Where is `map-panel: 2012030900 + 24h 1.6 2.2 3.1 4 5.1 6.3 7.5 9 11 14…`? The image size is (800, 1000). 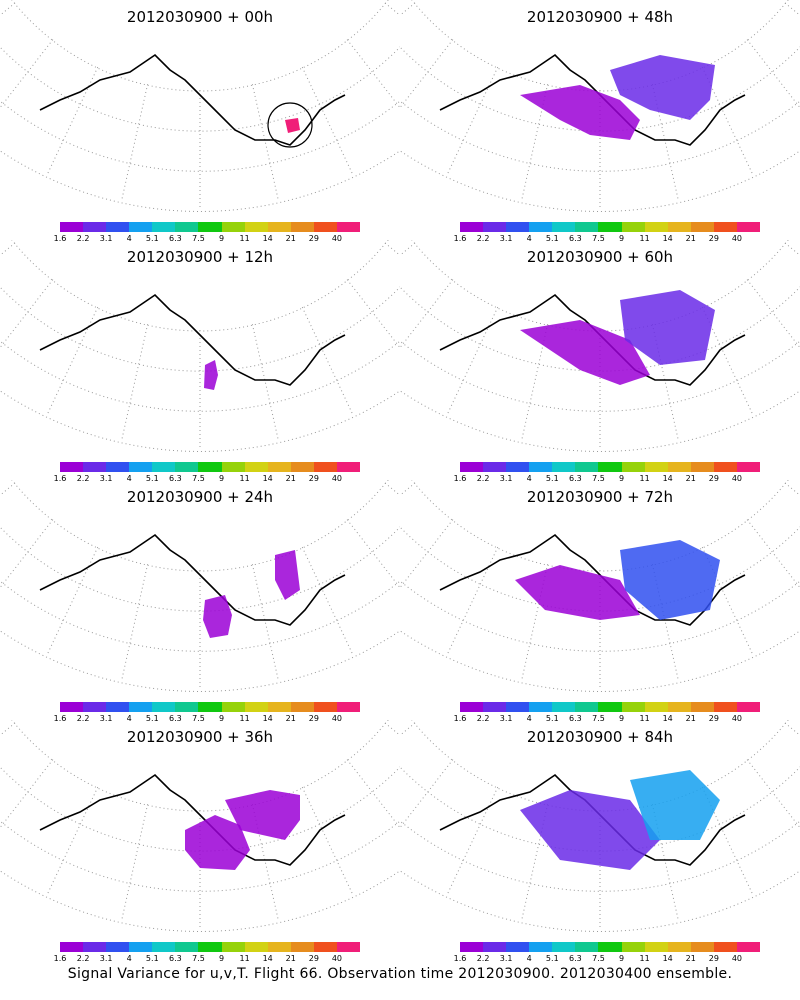
map-panel: 2012030900 + 24h 1.6 2.2 3.1 4 5.1 6.3 7.5 9 11 14… is located at coordinates (200, 602).